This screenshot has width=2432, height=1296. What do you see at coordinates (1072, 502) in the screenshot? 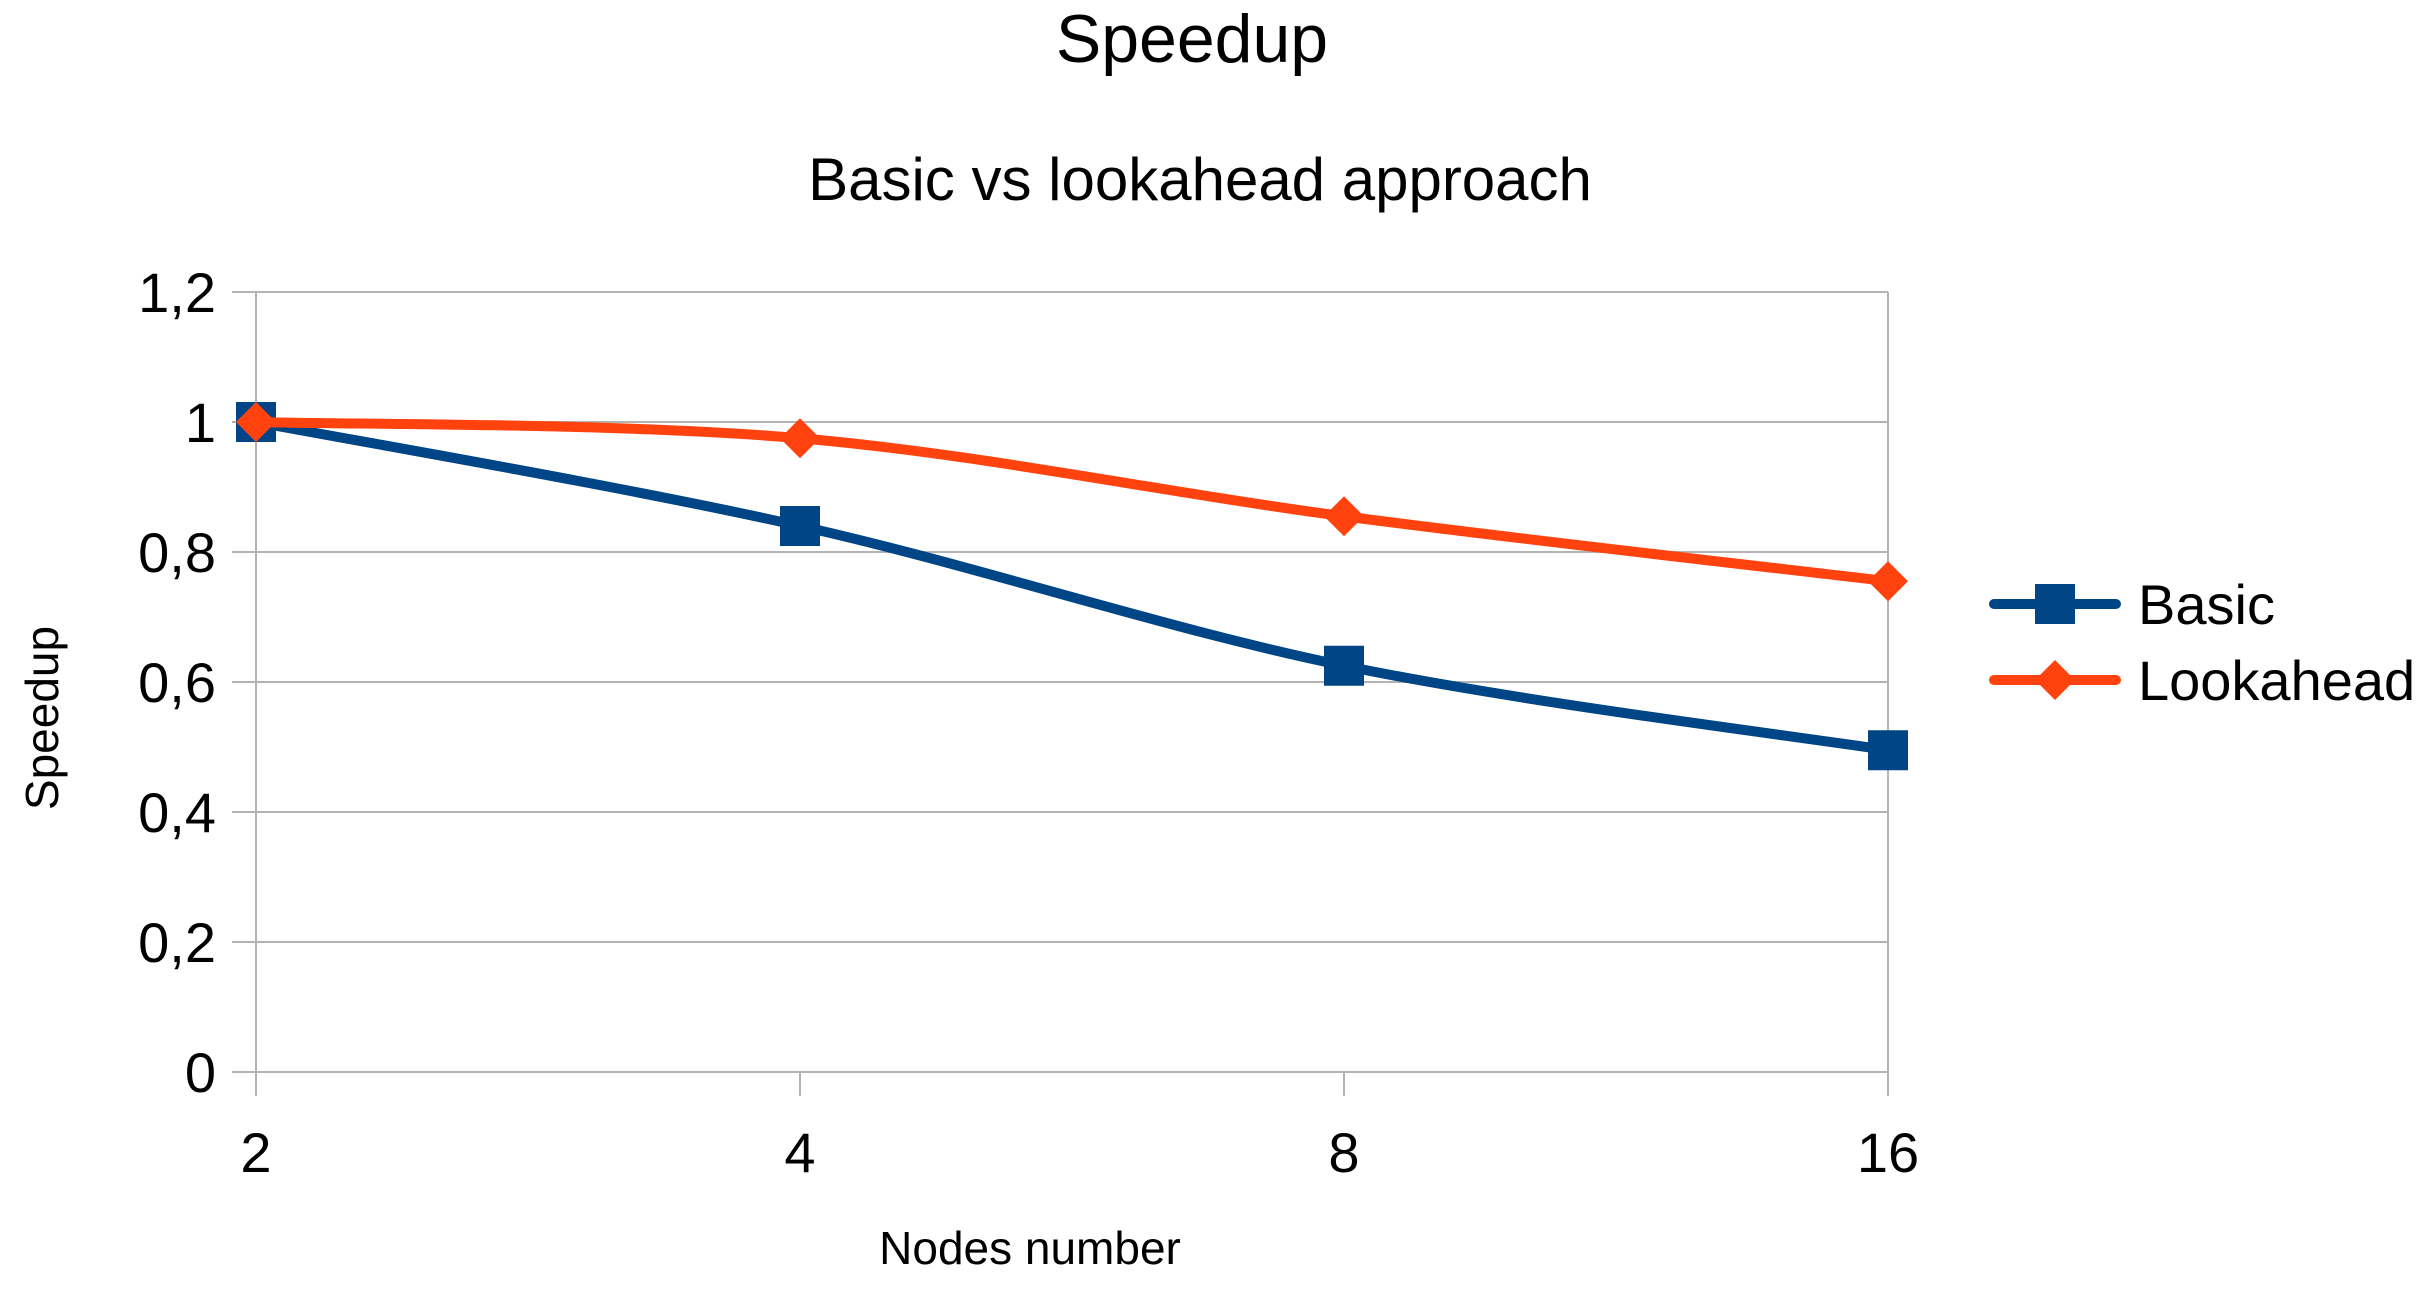
I see `series-line-lookahead` at bounding box center [1072, 502].